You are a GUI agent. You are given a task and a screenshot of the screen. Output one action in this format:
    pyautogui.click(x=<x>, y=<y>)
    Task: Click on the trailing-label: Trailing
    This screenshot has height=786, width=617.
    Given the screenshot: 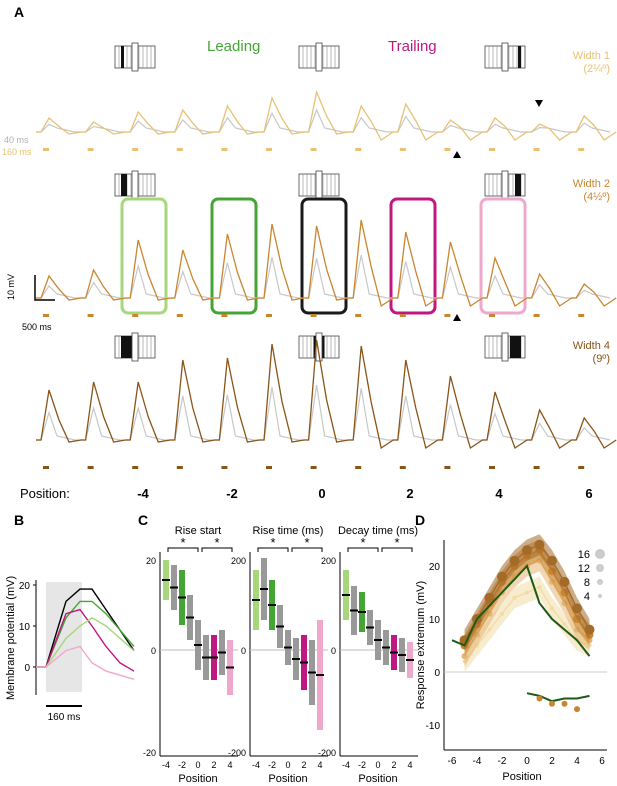 What is the action you would take?
    pyautogui.click(x=412, y=46)
    